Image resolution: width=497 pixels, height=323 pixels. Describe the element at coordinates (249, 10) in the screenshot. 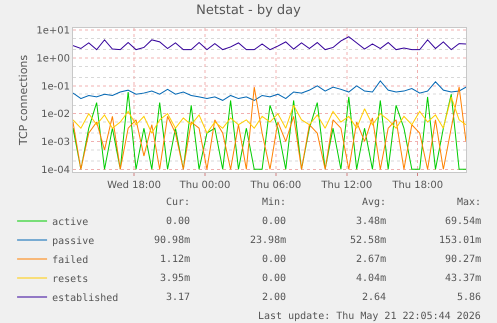

I see `chart-title: Netstat - by day` at that location.